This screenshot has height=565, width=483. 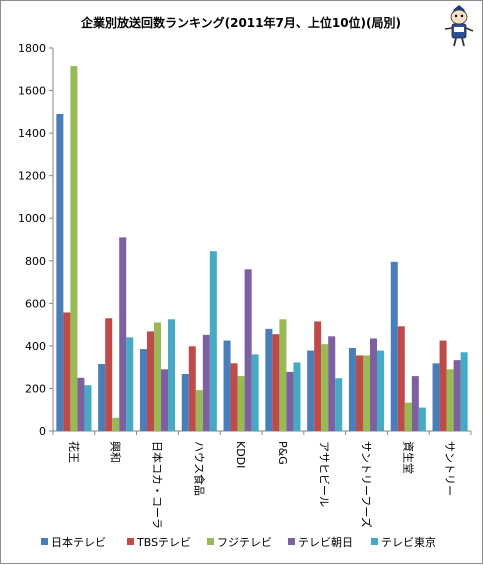 I want to click on legend-item: テレビ東京, so click(x=403, y=542).